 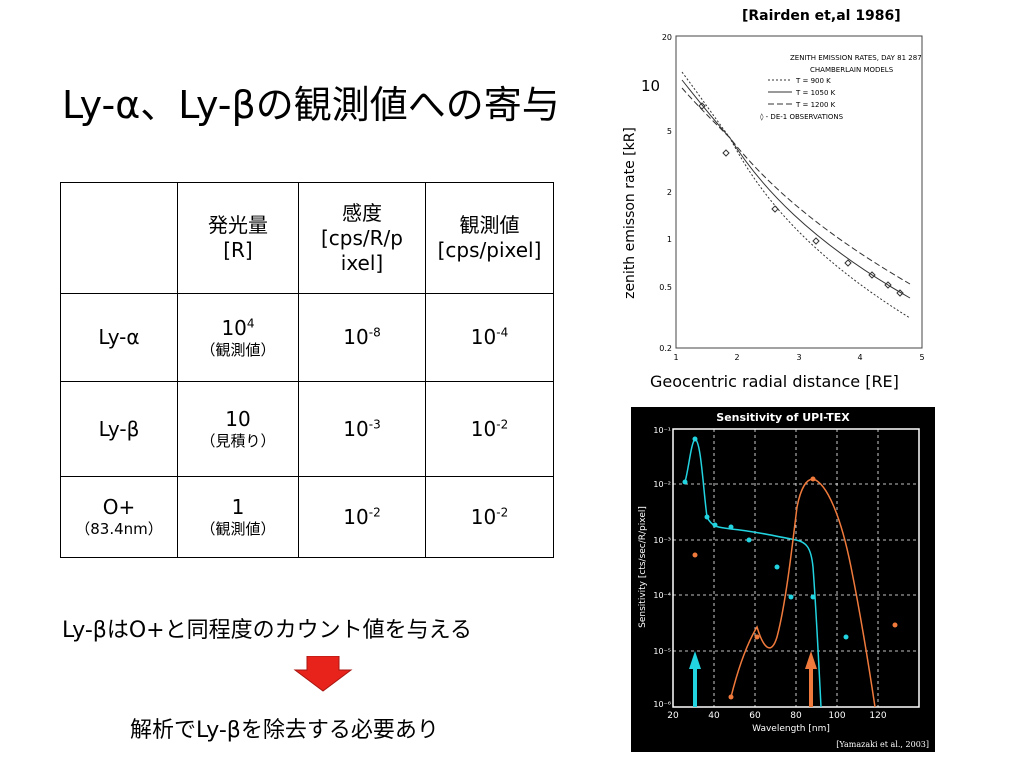 I want to click on row-name: Ly-β, so click(x=119, y=429).